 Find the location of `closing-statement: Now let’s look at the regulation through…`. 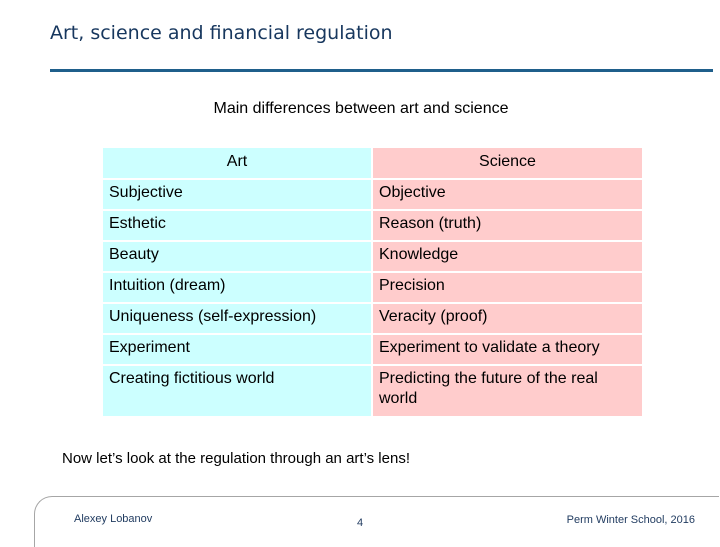

closing-statement: Now let’s look at the regulation through… is located at coordinates (236, 458).